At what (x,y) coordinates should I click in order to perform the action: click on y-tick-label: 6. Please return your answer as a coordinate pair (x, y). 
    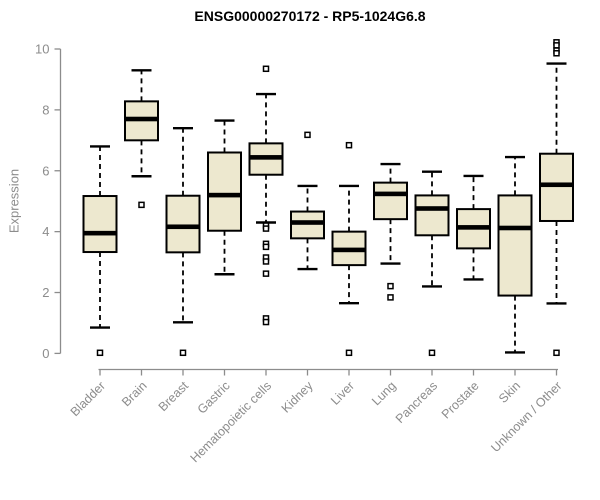
    Looking at the image, I should click on (45, 170).